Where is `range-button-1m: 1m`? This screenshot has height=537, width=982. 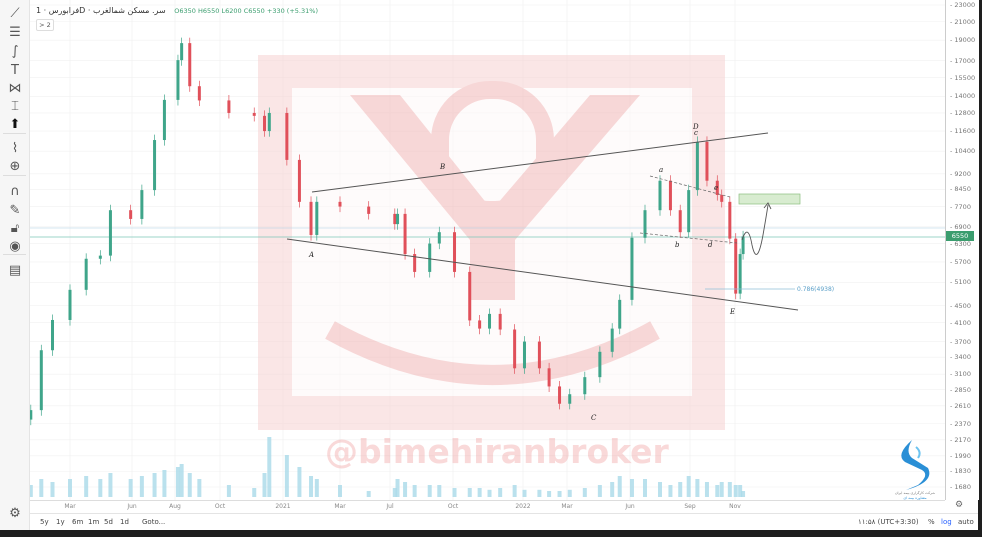 range-button-1m: 1m is located at coordinates (94, 522).